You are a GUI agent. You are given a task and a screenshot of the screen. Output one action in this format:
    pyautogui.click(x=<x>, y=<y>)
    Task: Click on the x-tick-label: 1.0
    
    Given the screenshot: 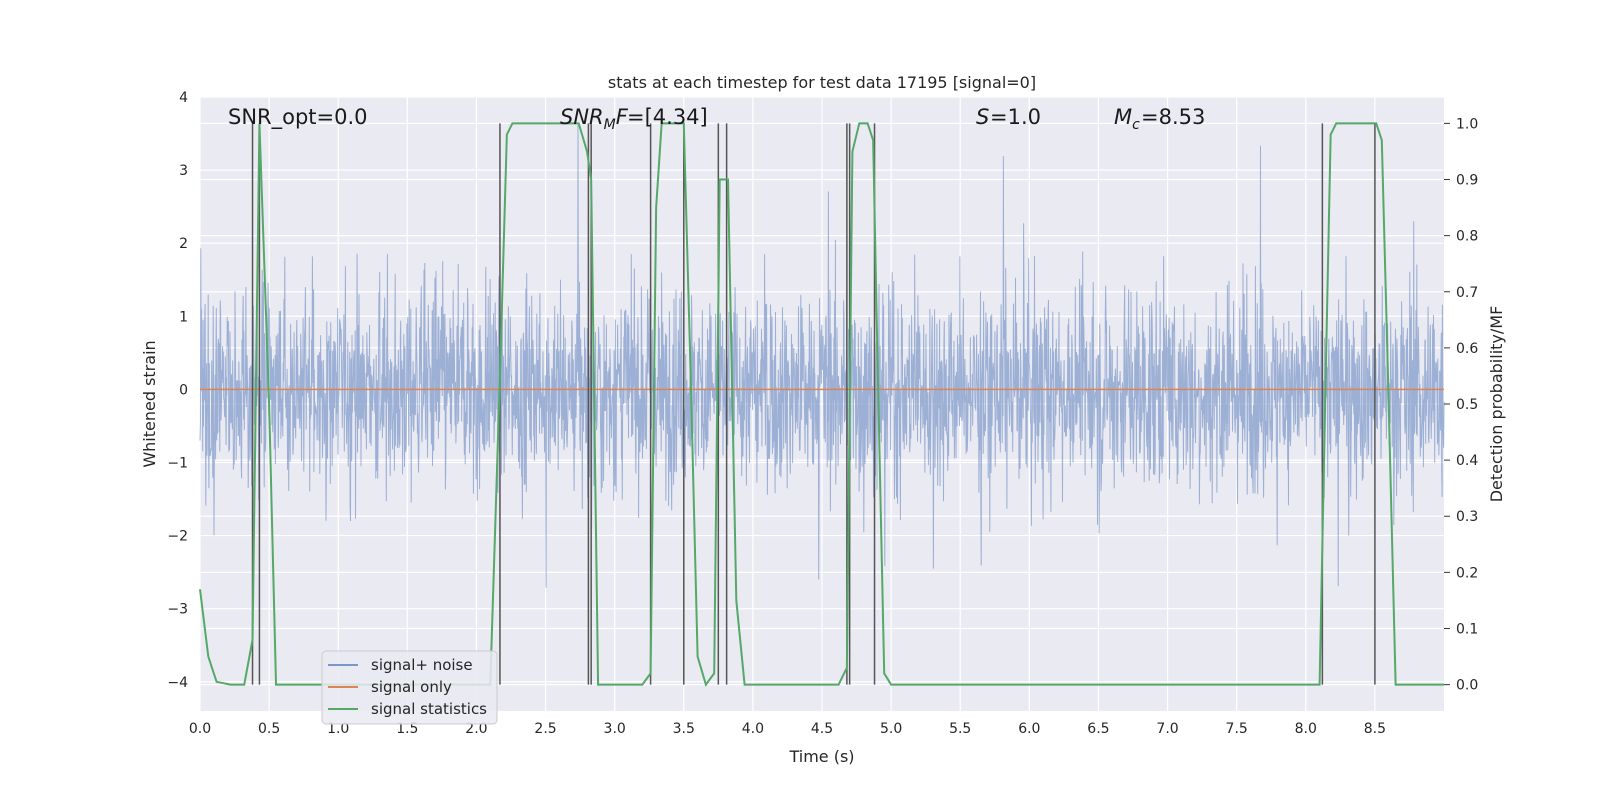 What is the action you would take?
    pyautogui.click(x=338, y=729)
    